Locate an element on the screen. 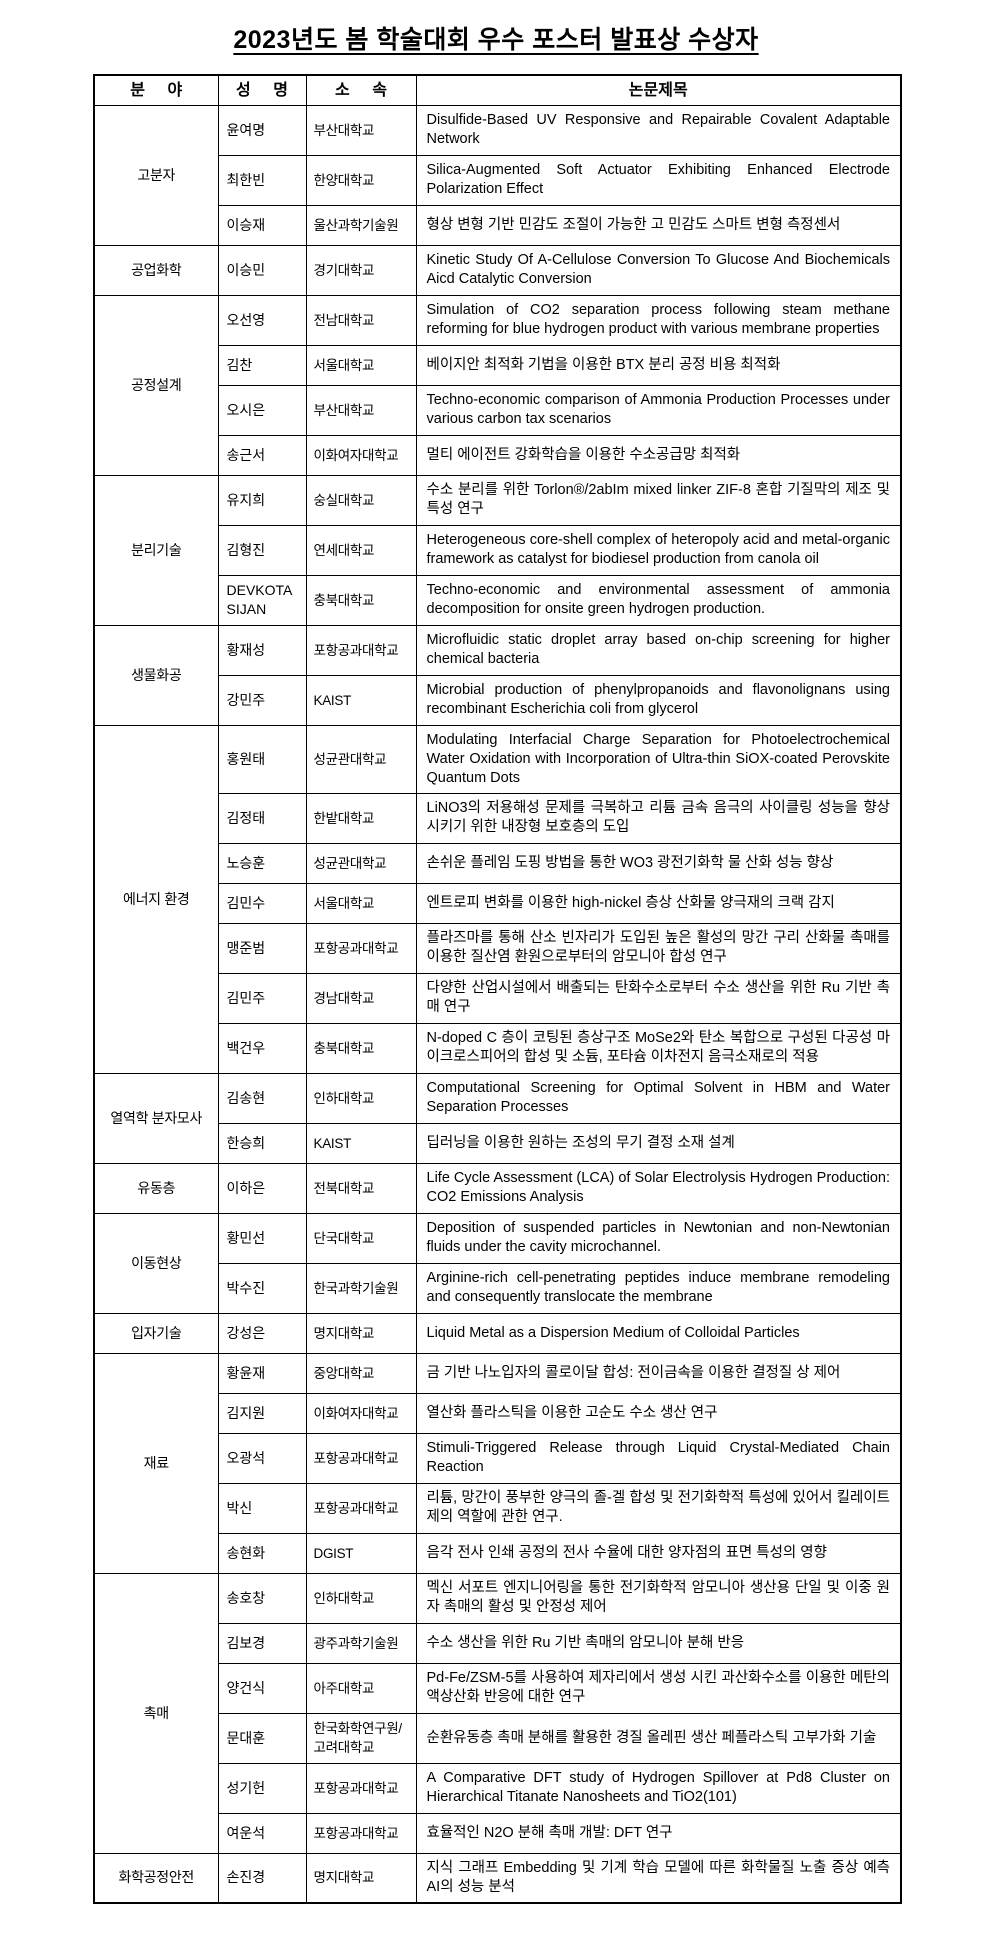 This screenshot has height=1934, width=992. name-cell: 송근서 is located at coordinates (262, 455).